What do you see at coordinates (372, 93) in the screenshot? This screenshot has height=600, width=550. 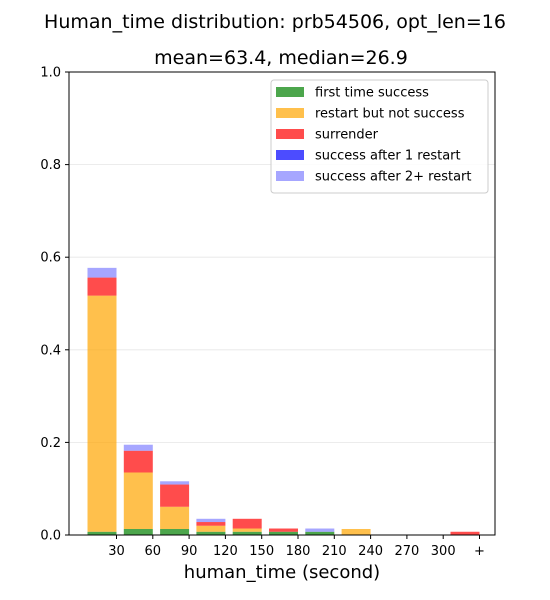 I see `legend-label: first time success` at bounding box center [372, 93].